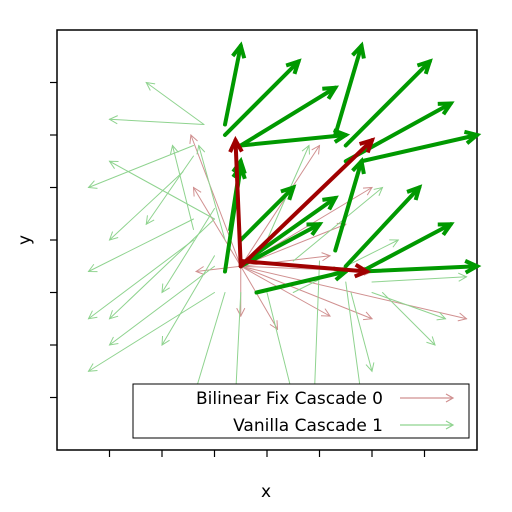 The image size is (512, 512). Describe the element at coordinates (450, 425) in the screenshot. I see `legend-arrow-vanilla` at that location.